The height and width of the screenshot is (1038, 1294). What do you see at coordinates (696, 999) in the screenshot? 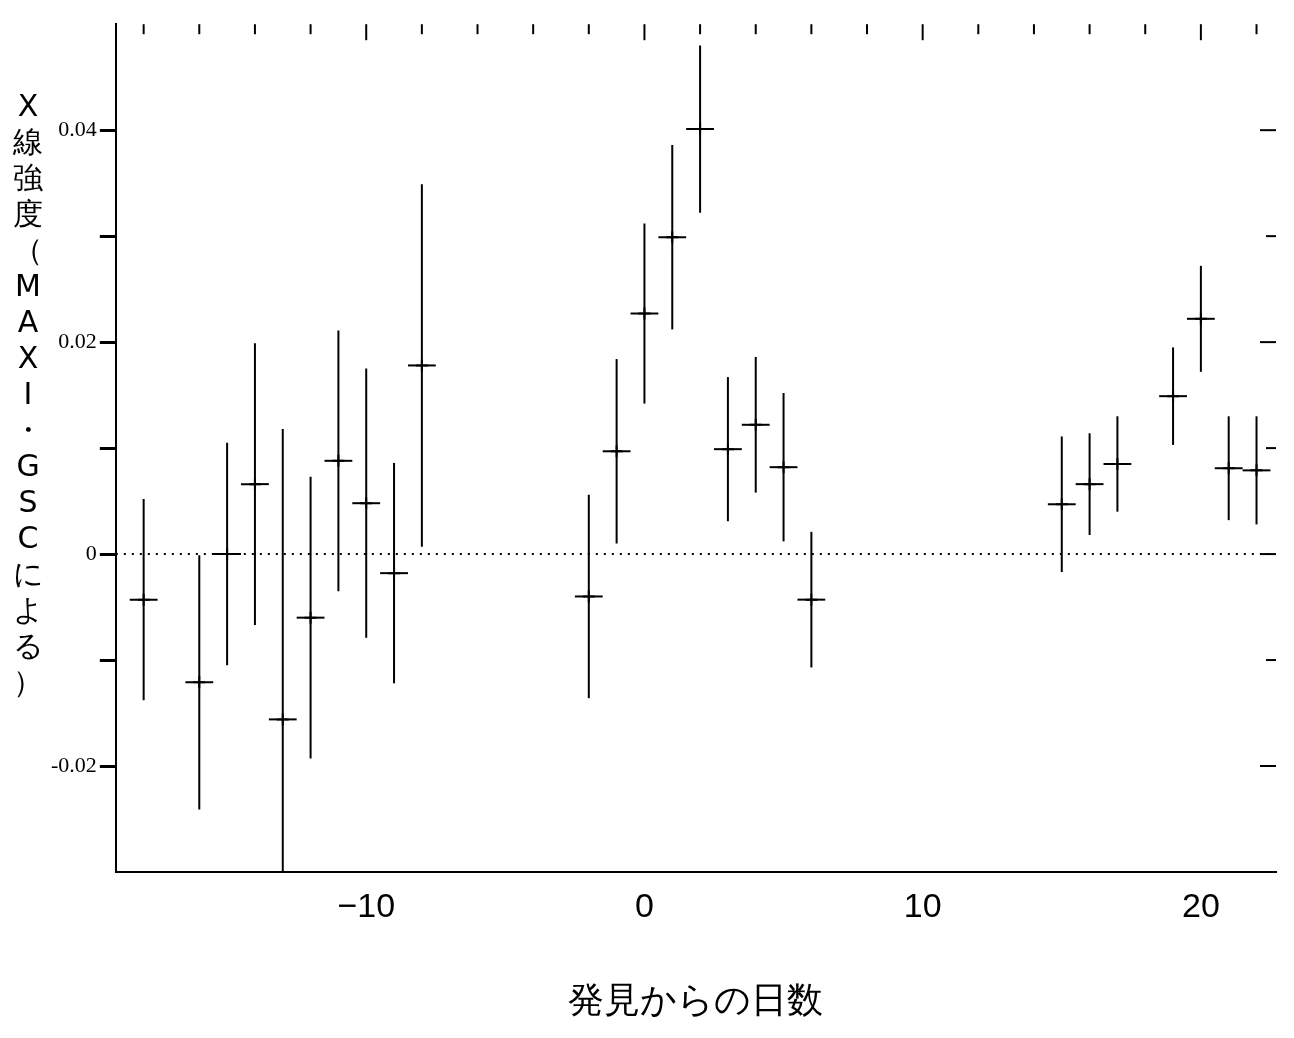
I see `x-axis-title: 発見からの日数` at bounding box center [696, 999].